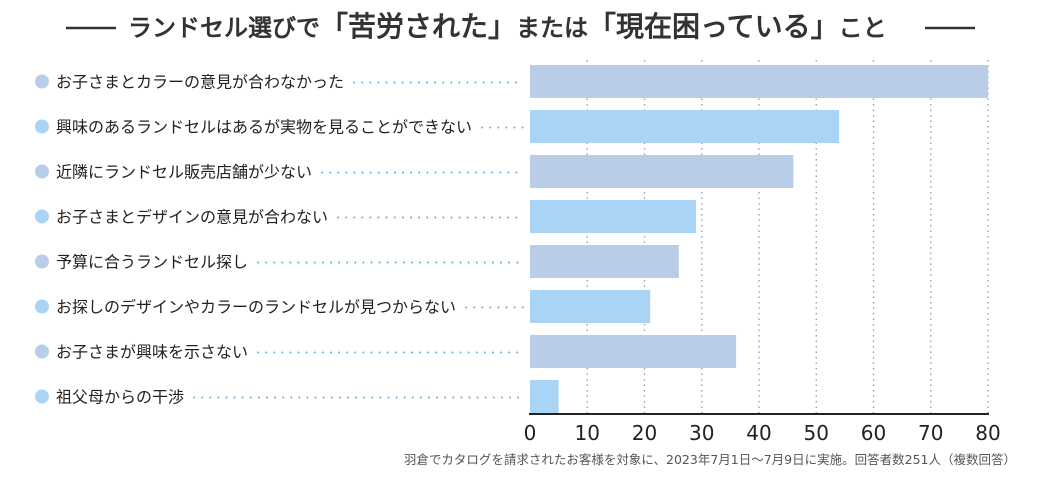 The height and width of the screenshot is (479, 1053). Describe the element at coordinates (152, 262) in the screenshot. I see `category-label: 予算に合うランドセル探し` at that location.